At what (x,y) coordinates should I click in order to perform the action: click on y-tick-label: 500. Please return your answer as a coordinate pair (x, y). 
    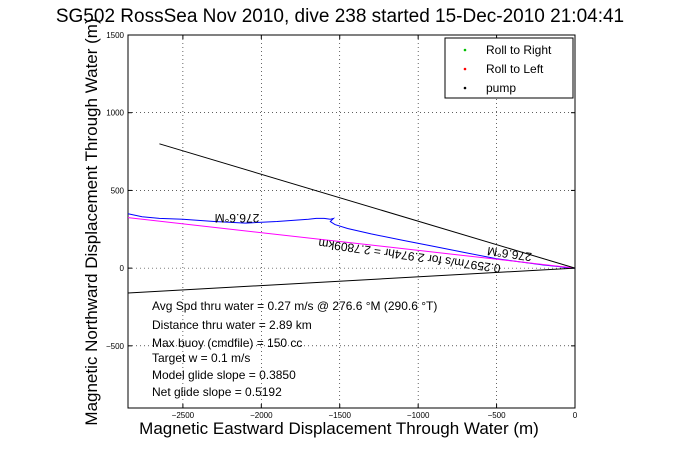
    Looking at the image, I should click on (118, 190).